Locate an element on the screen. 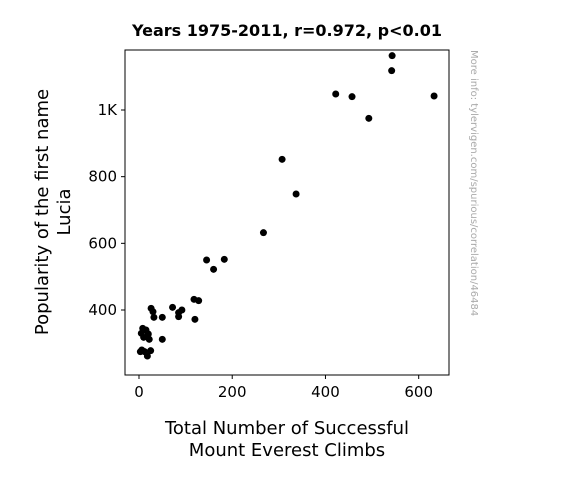 The width and height of the screenshot is (575, 500). x-axis-label-line-2: Mount Everest Climbs is located at coordinates (287, 450).